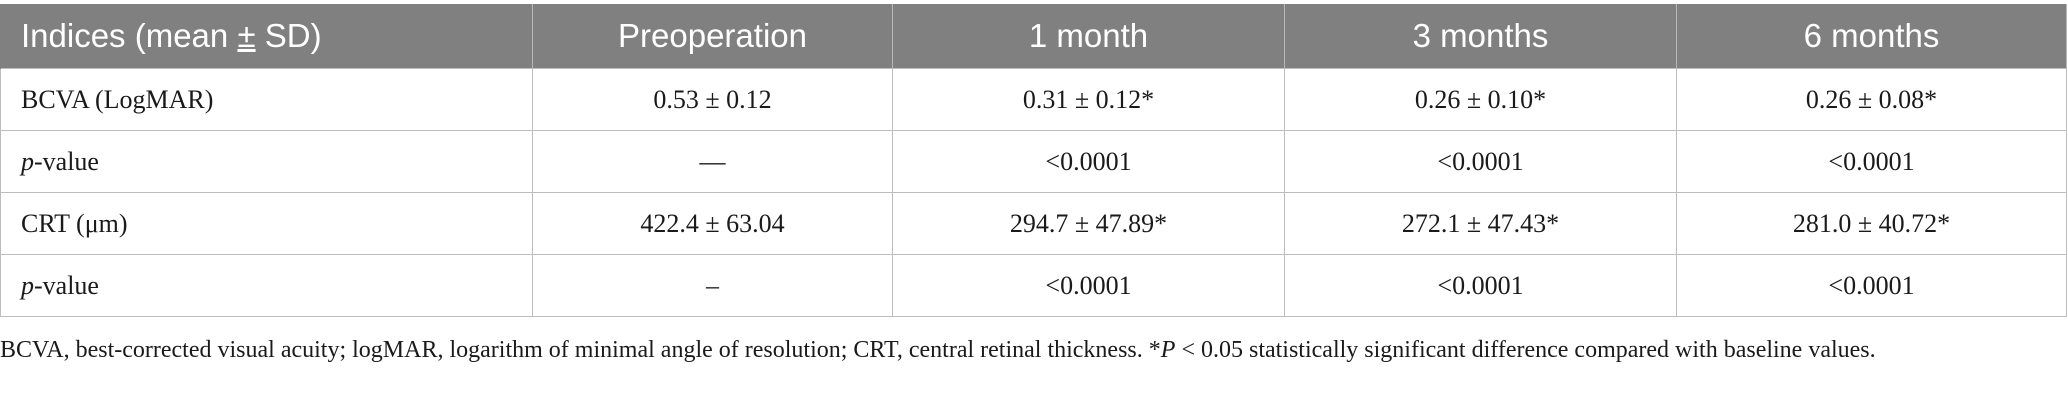  Describe the element at coordinates (1088, 223) in the screenshot. I see `cell-1-month: 294.7 ± 47.89*` at that location.